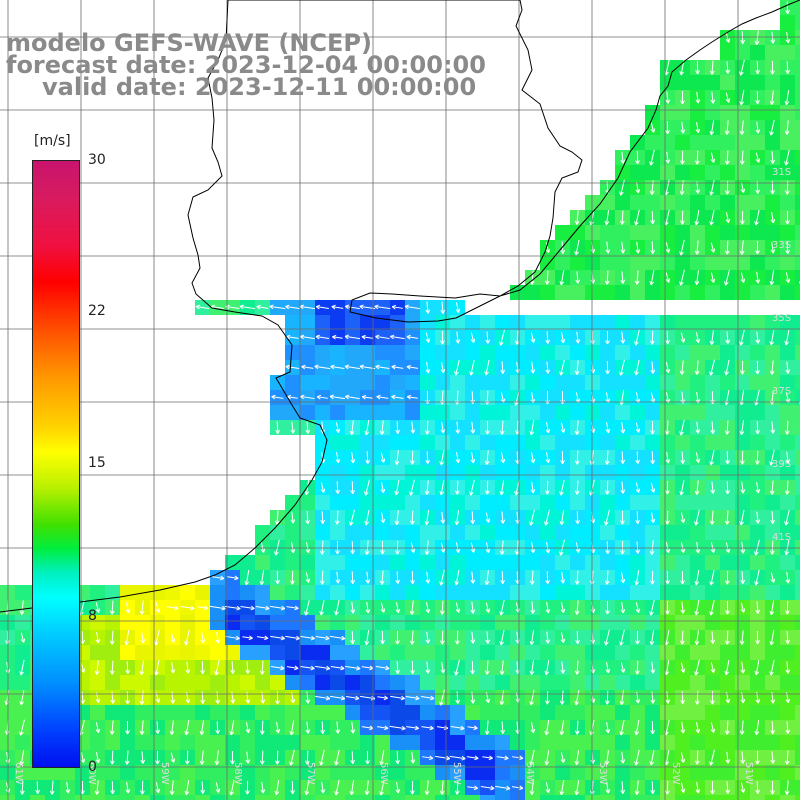  Describe the element at coordinates (529, 773) in the screenshot. I see `lon-label: 54W` at that location.